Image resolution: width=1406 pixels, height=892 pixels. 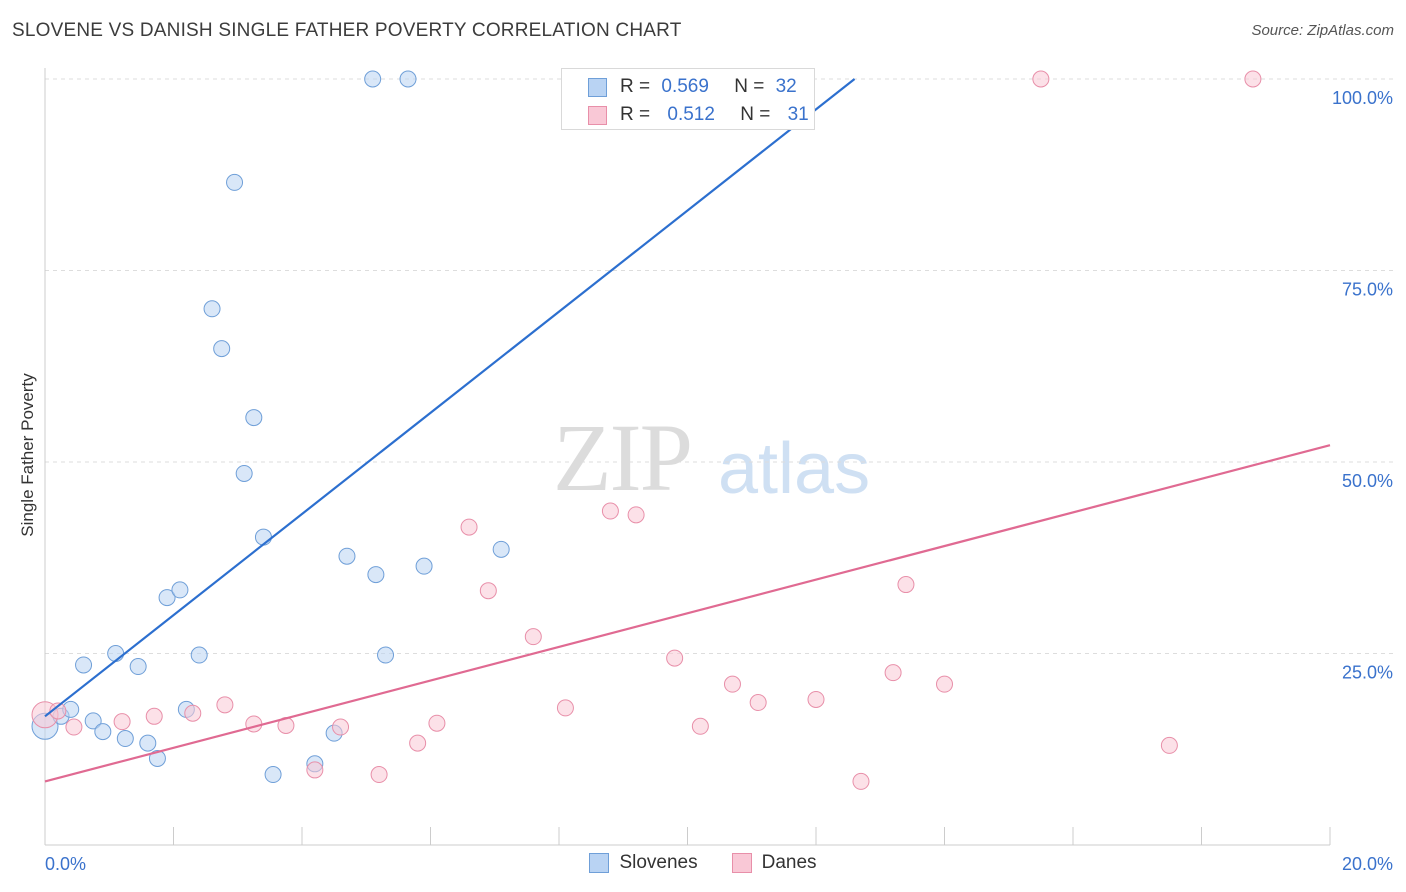 What do you see at coordinates (65, 864) in the screenshot?
I see `x-tick-label: 0.0%` at bounding box center [65, 864].